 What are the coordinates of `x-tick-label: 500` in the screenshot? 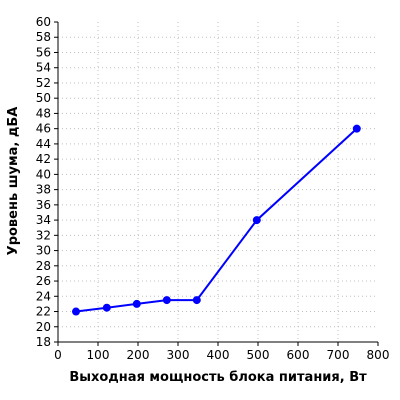 It's located at (258, 355).